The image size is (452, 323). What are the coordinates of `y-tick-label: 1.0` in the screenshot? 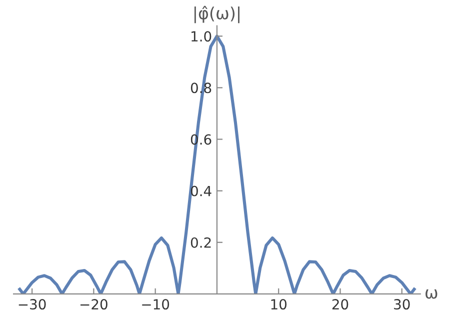 It's located at (202, 36).